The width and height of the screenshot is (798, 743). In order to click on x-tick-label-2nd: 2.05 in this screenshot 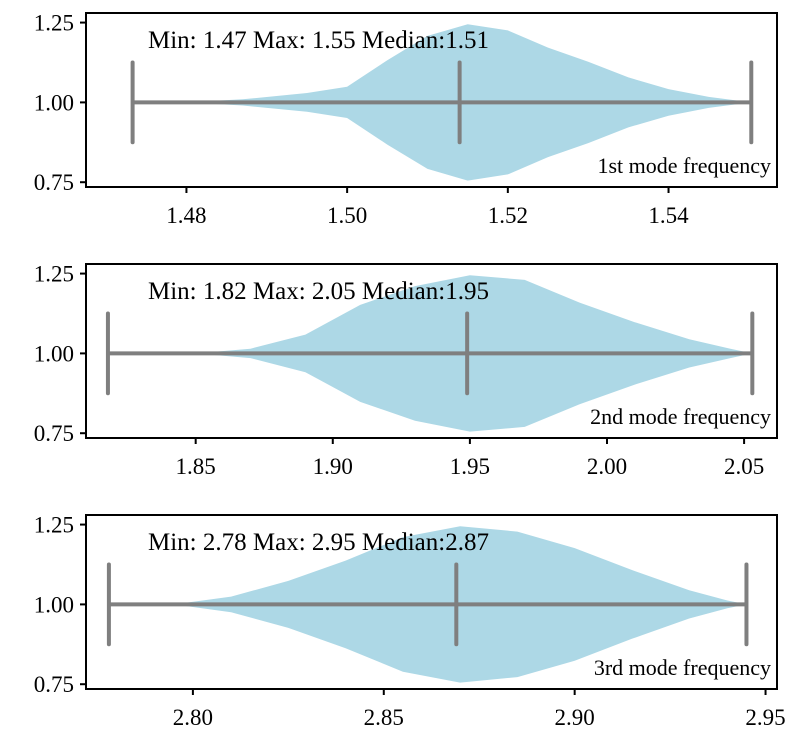, I will do `click(744, 466)`.